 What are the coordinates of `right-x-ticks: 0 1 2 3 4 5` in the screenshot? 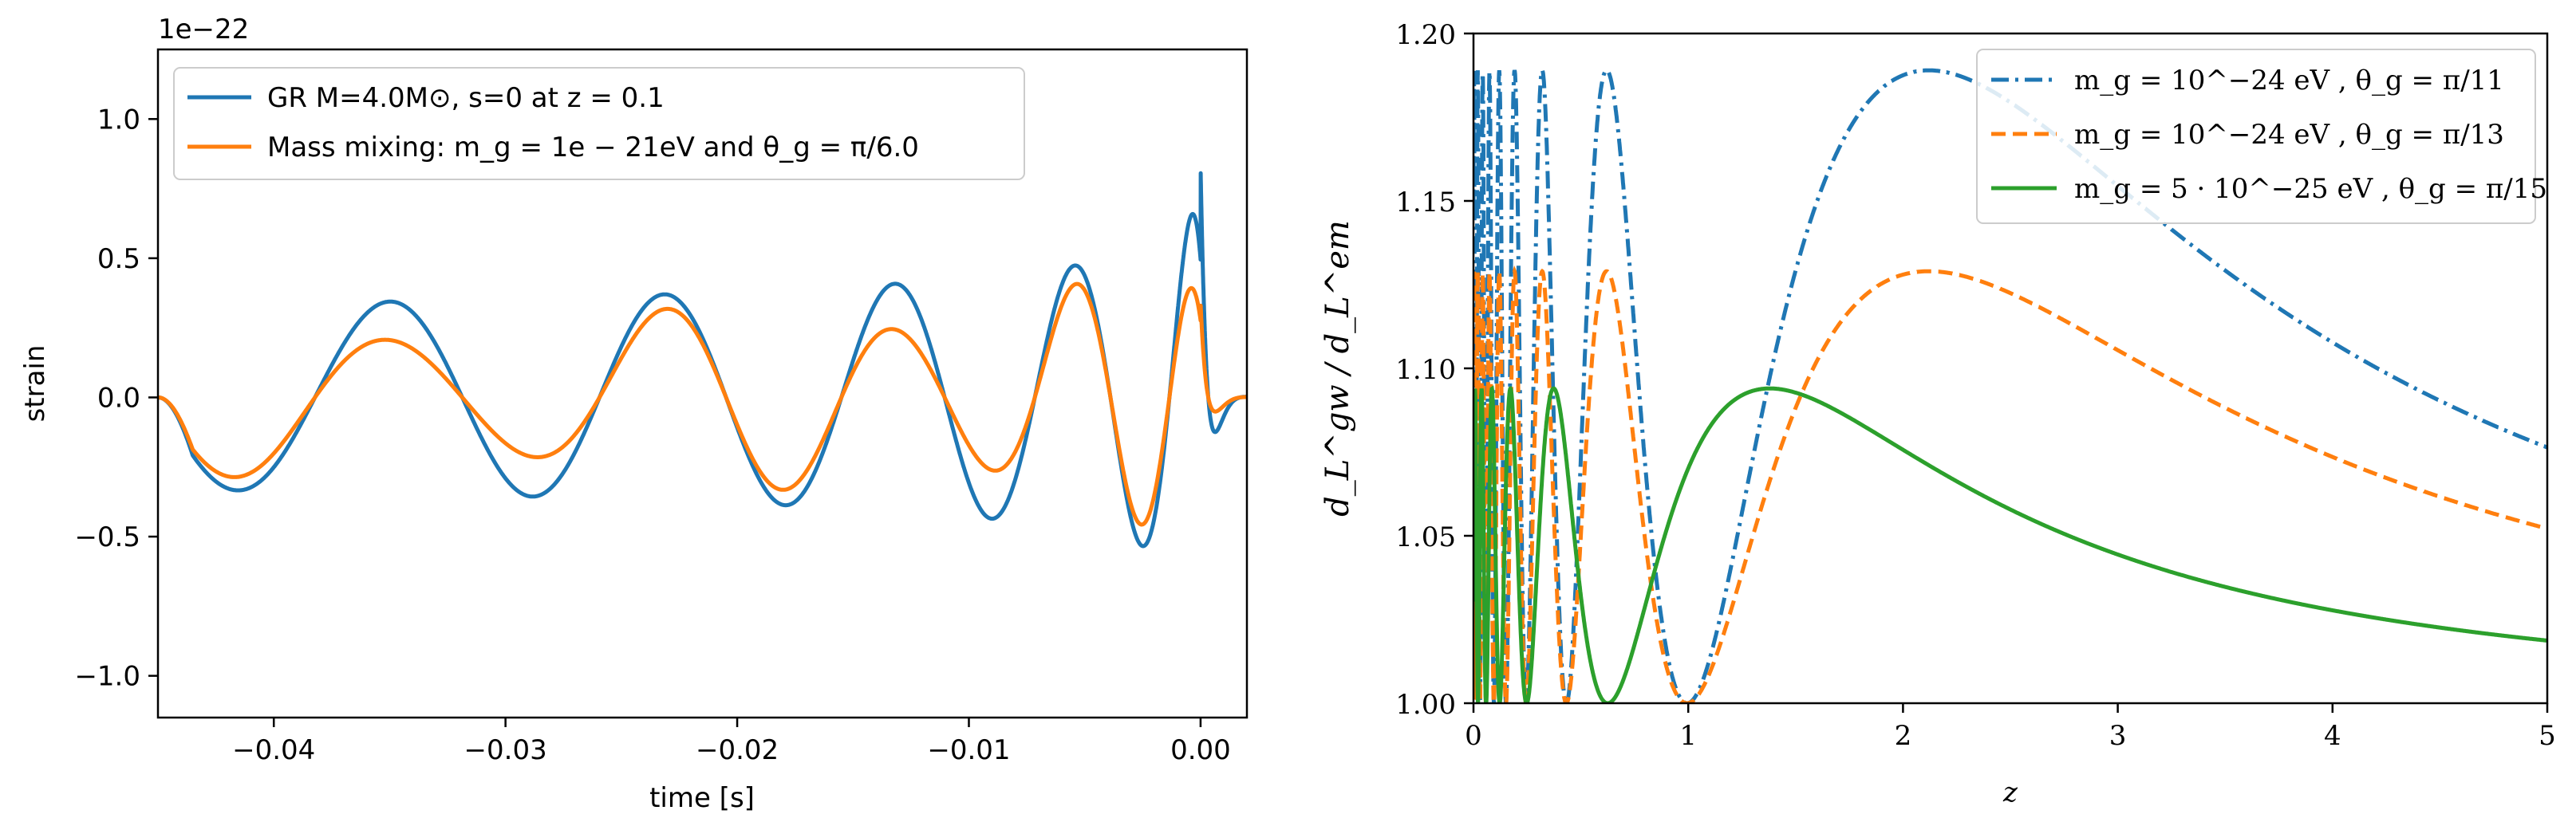 It's located at (2010, 727).